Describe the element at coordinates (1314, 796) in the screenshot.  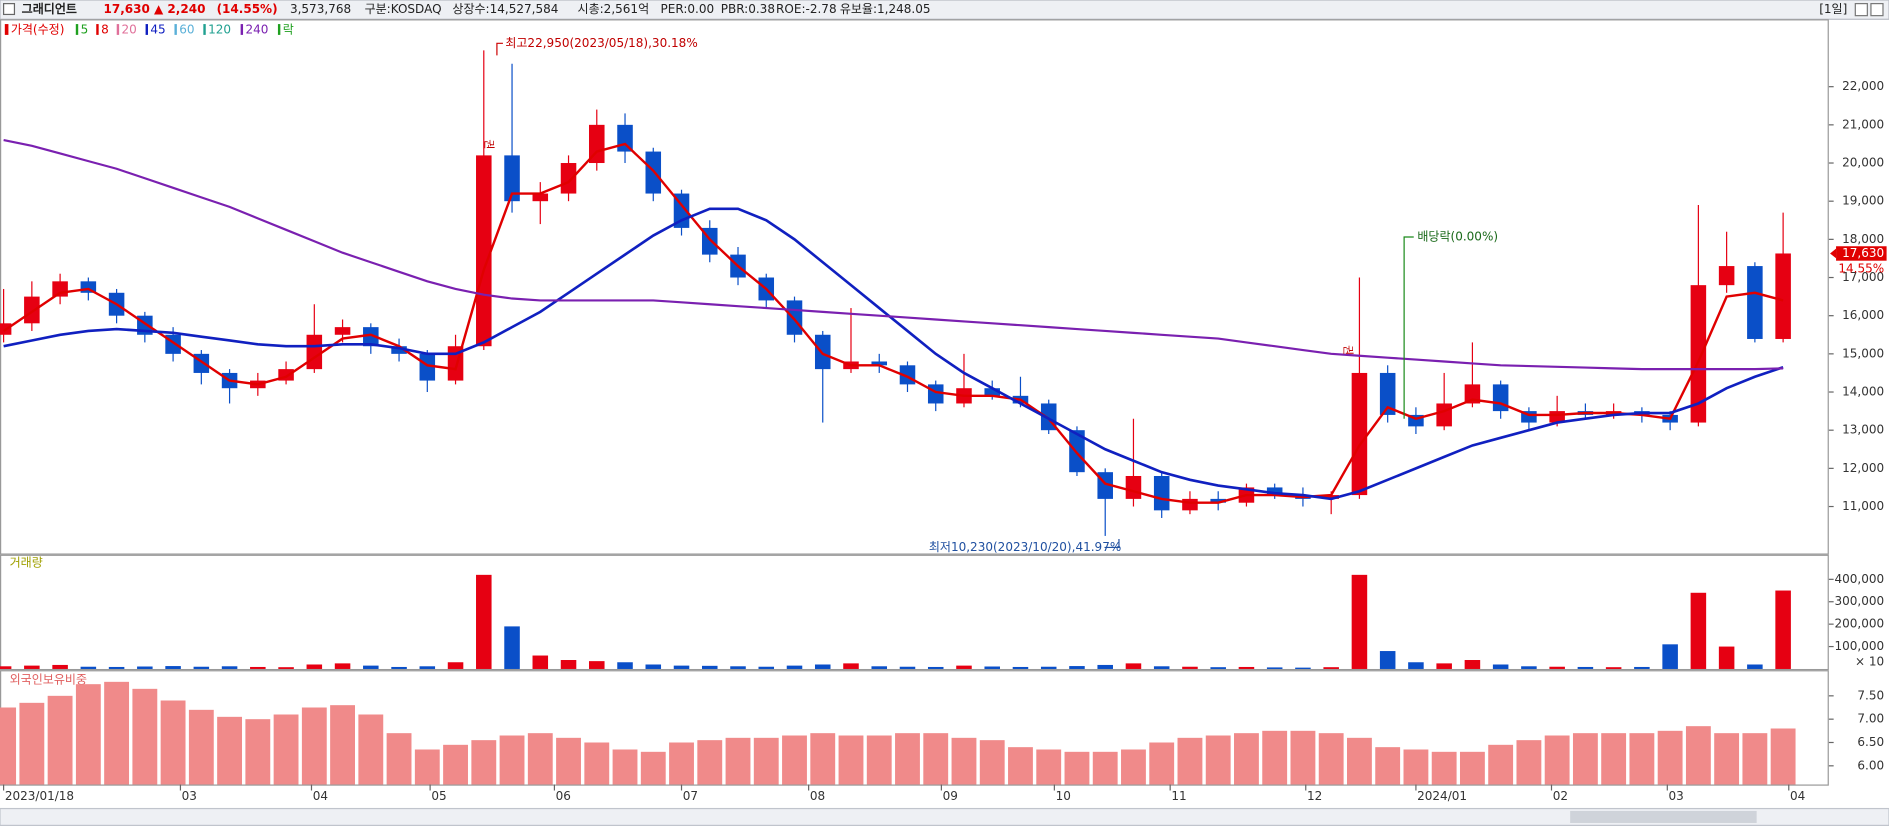
I see `x-tick-label: 12` at that location.